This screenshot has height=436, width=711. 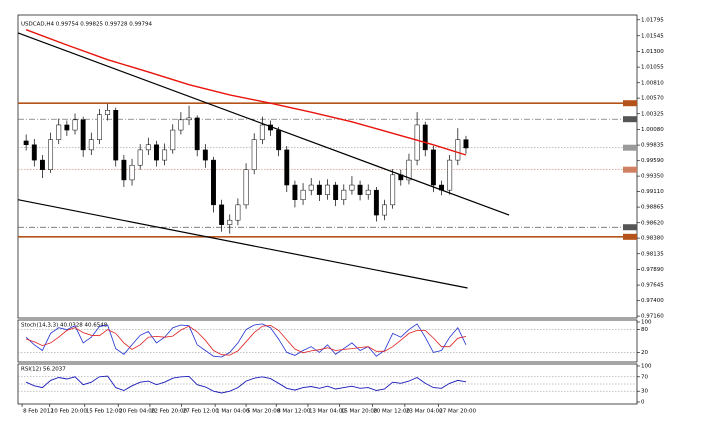 I want to click on rsi-line, so click(x=246, y=384).